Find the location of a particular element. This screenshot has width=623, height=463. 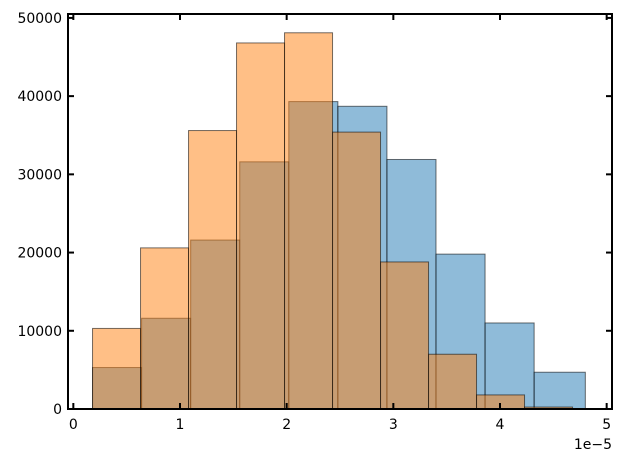

x-tick-label-1: 1 is located at coordinates (180, 425).